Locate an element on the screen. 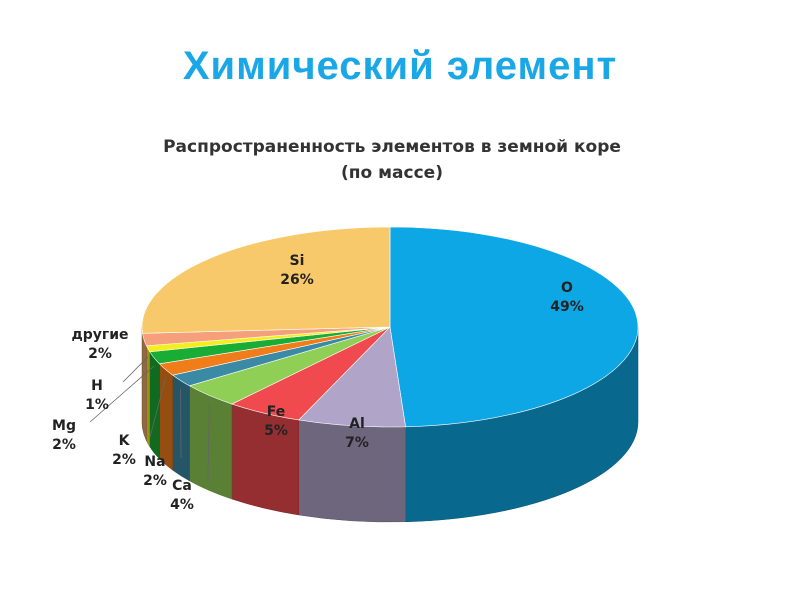 The height and width of the screenshot is (600, 800). slice-label-O: O 49% is located at coordinates (567, 297).